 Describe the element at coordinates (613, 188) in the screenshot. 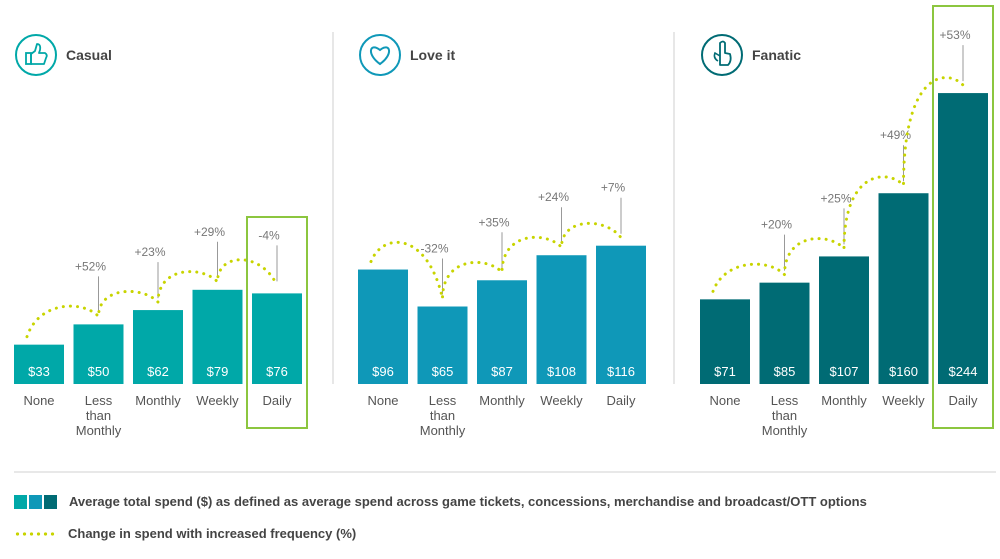

I see `change-label: +7%` at that location.